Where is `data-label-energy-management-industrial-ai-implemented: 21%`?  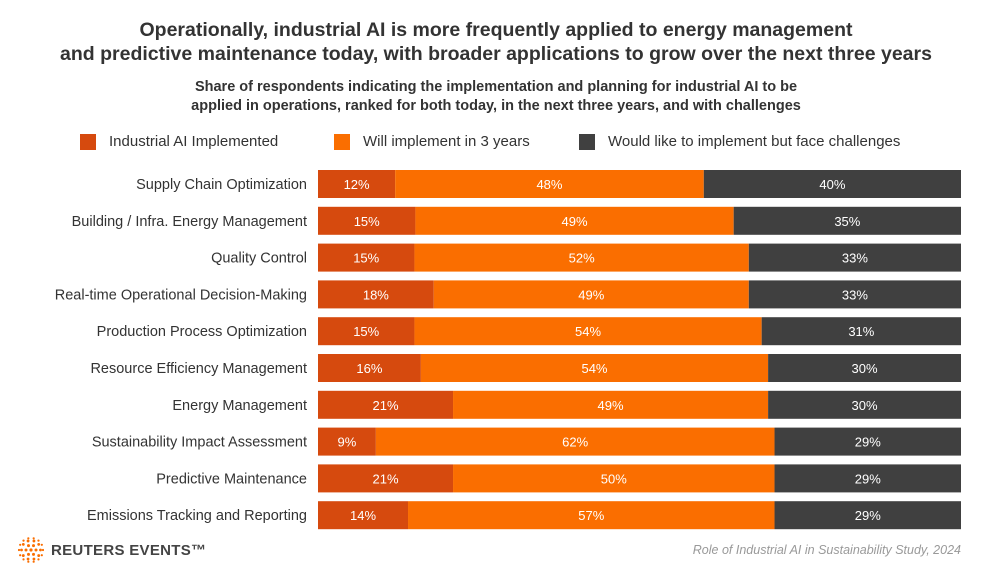 data-label-energy-management-industrial-ai-implemented: 21% is located at coordinates (385, 405).